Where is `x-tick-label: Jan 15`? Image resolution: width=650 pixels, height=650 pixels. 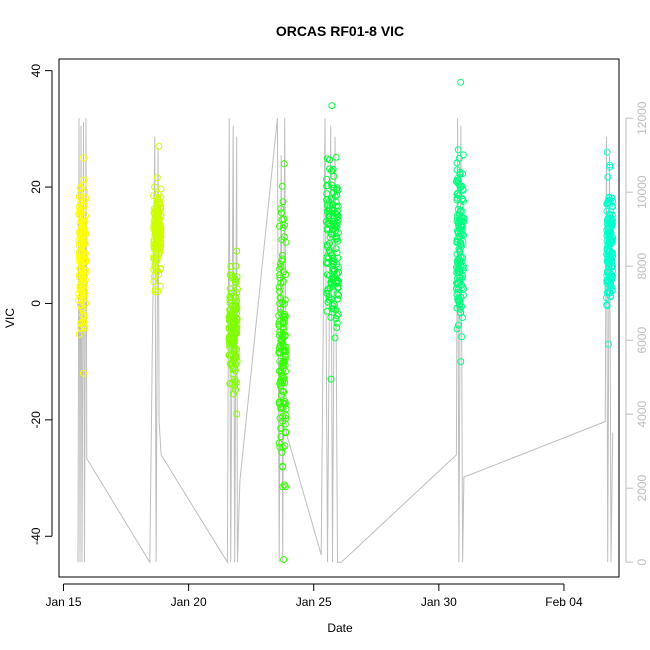 x-tick-label: Jan 15 is located at coordinates (63, 602).